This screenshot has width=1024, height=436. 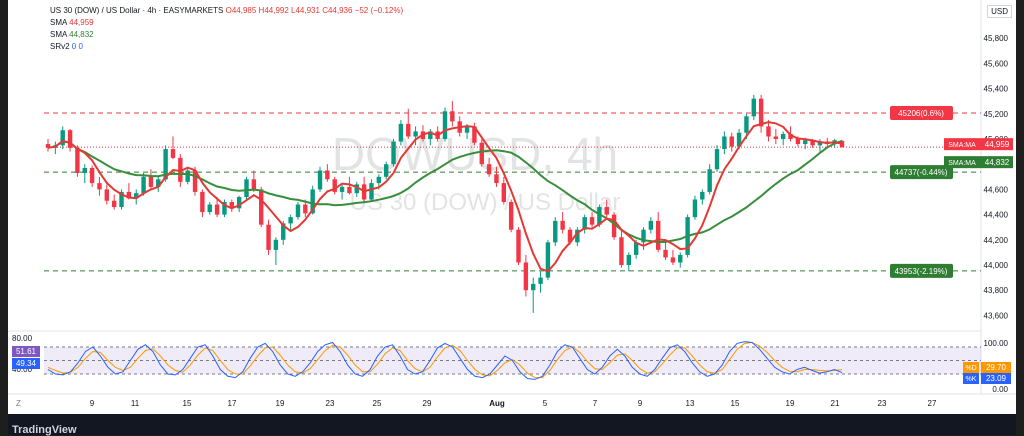 What do you see at coordinates (81, 22) in the screenshot?
I see `sma-fast-value: 44,959` at bounding box center [81, 22].